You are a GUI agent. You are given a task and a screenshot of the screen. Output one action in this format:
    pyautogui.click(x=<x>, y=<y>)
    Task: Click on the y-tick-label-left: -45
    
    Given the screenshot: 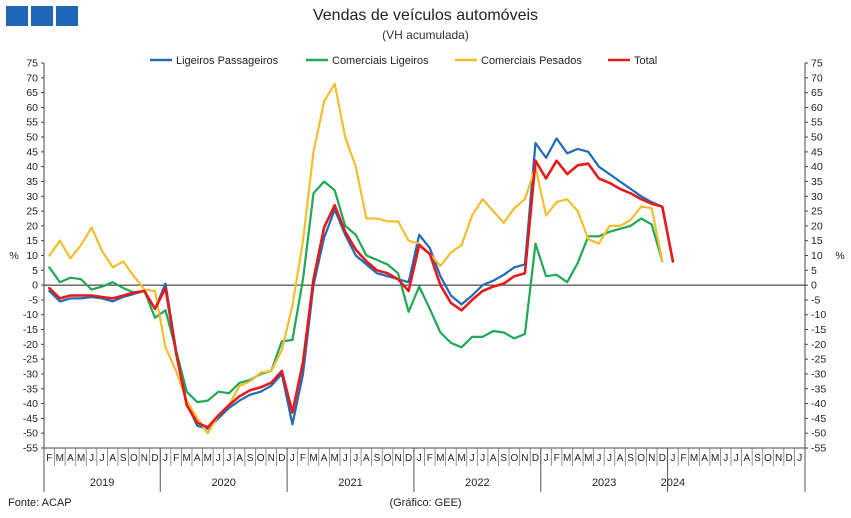 What is the action you would take?
    pyautogui.click(x=30, y=419)
    